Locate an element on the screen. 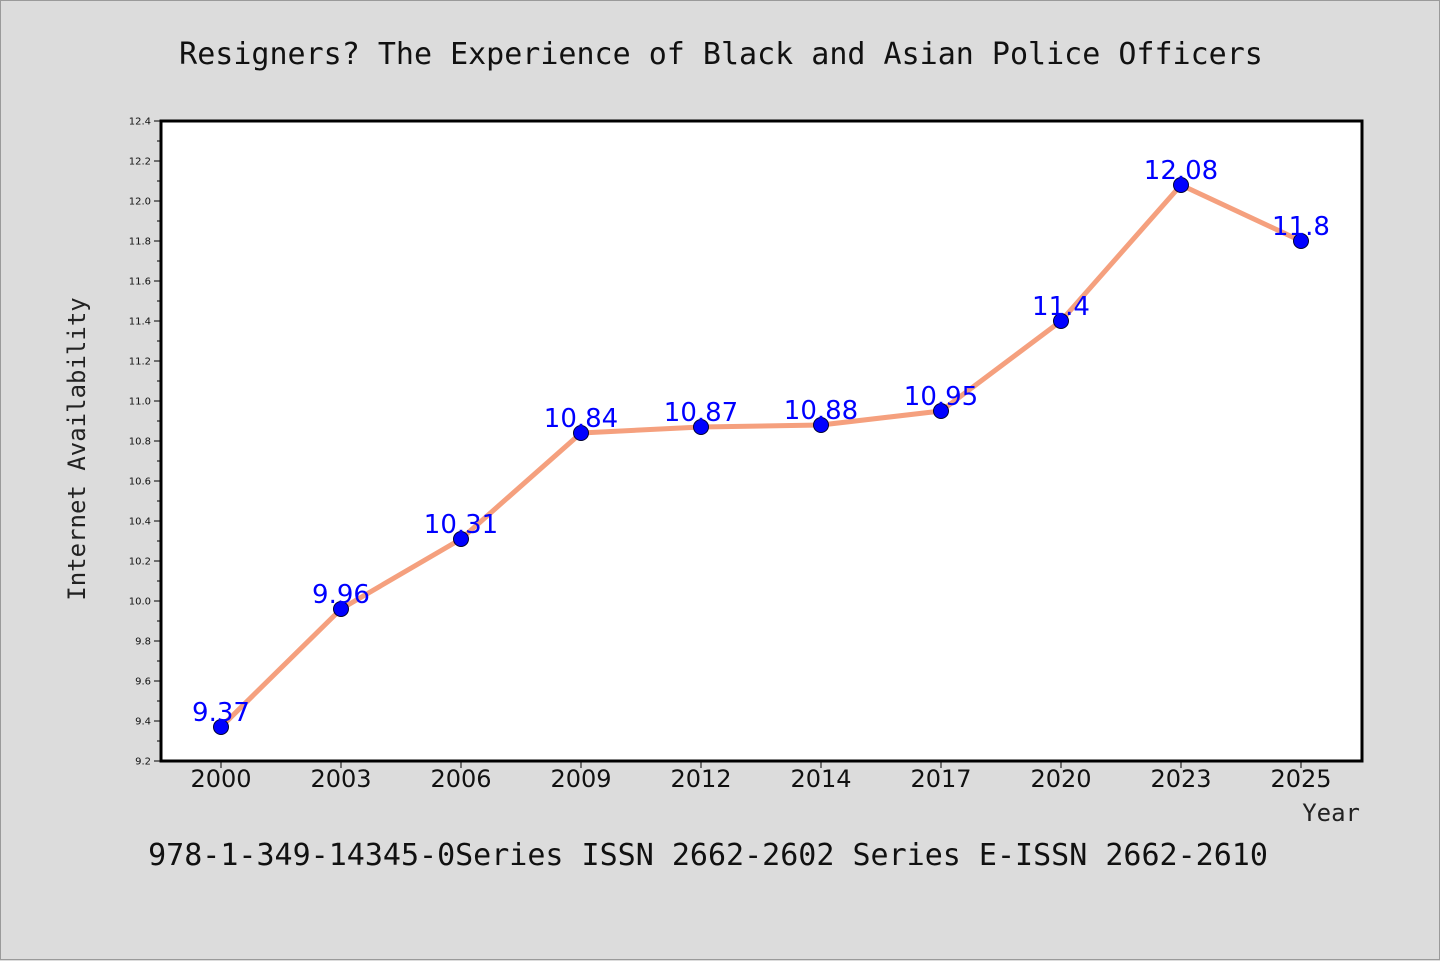 Image resolution: width=1440 pixels, height=961 pixels. x-tick-label: 2020 is located at coordinates (1060, 779).